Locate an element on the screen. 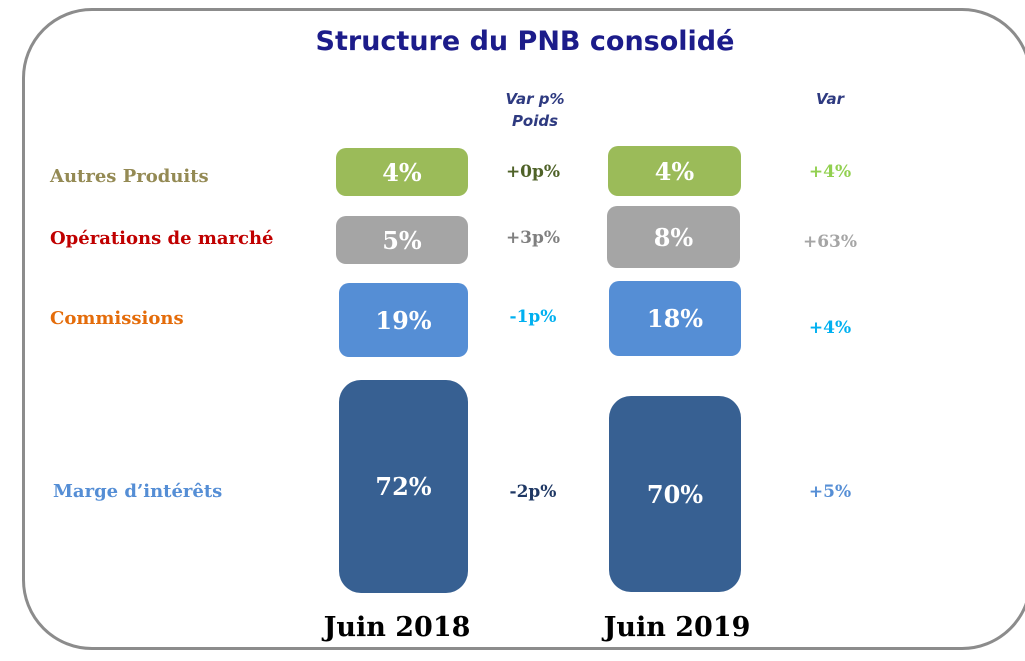  box-2018: 72% is located at coordinates (403, 486).